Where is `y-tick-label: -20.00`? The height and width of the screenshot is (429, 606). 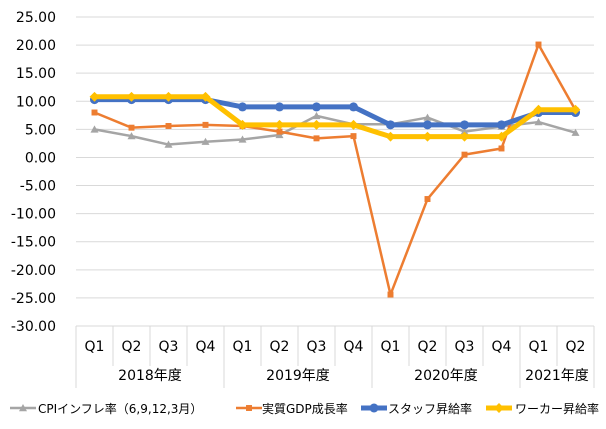
y-tick-label: -20.00 is located at coordinates (33, 271).